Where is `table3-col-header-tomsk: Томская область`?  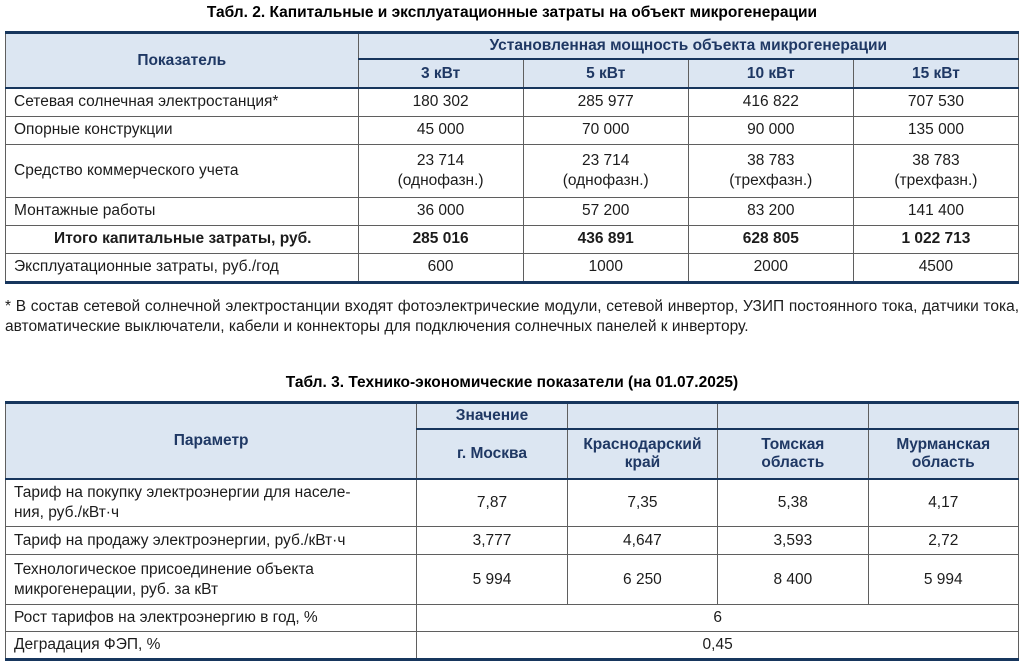
table3-col-header-tomsk: Томская область is located at coordinates (793, 454).